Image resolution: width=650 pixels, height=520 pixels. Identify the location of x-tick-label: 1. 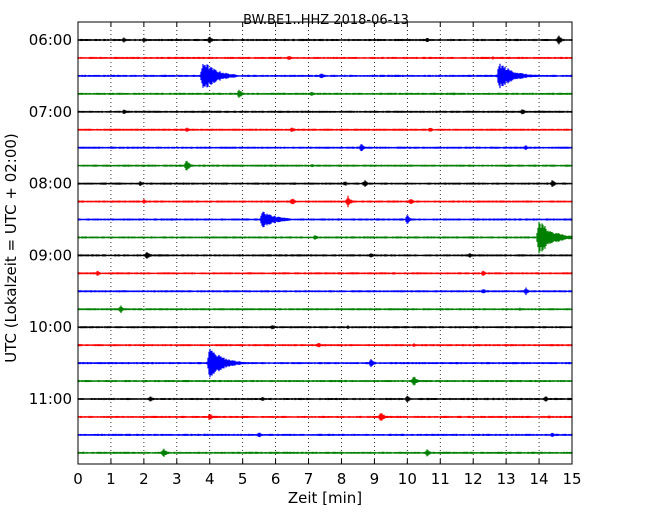
(111, 479).